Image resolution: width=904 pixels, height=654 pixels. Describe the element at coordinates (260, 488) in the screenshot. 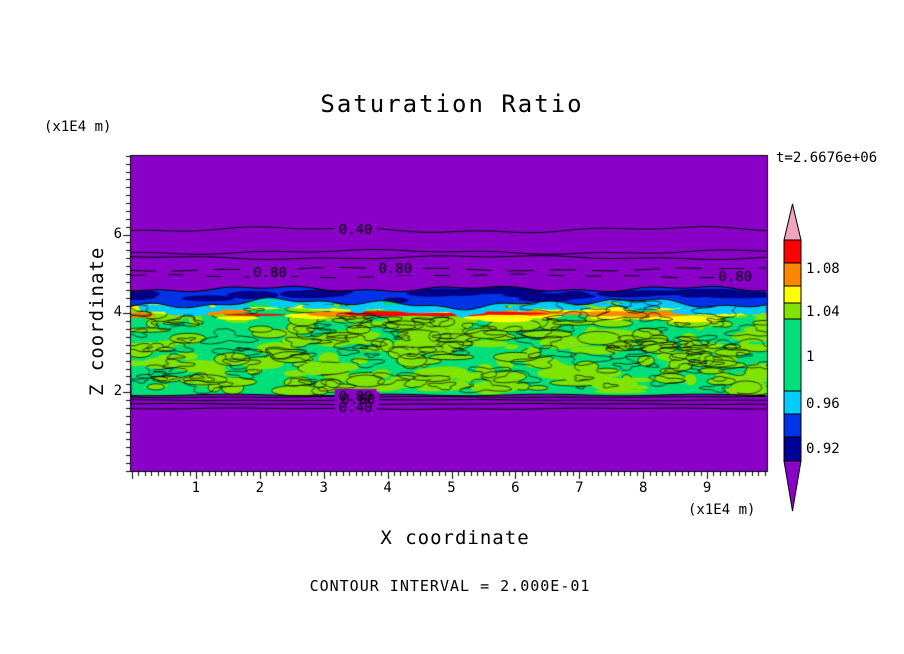

I see `x-tick-label: 2` at that location.